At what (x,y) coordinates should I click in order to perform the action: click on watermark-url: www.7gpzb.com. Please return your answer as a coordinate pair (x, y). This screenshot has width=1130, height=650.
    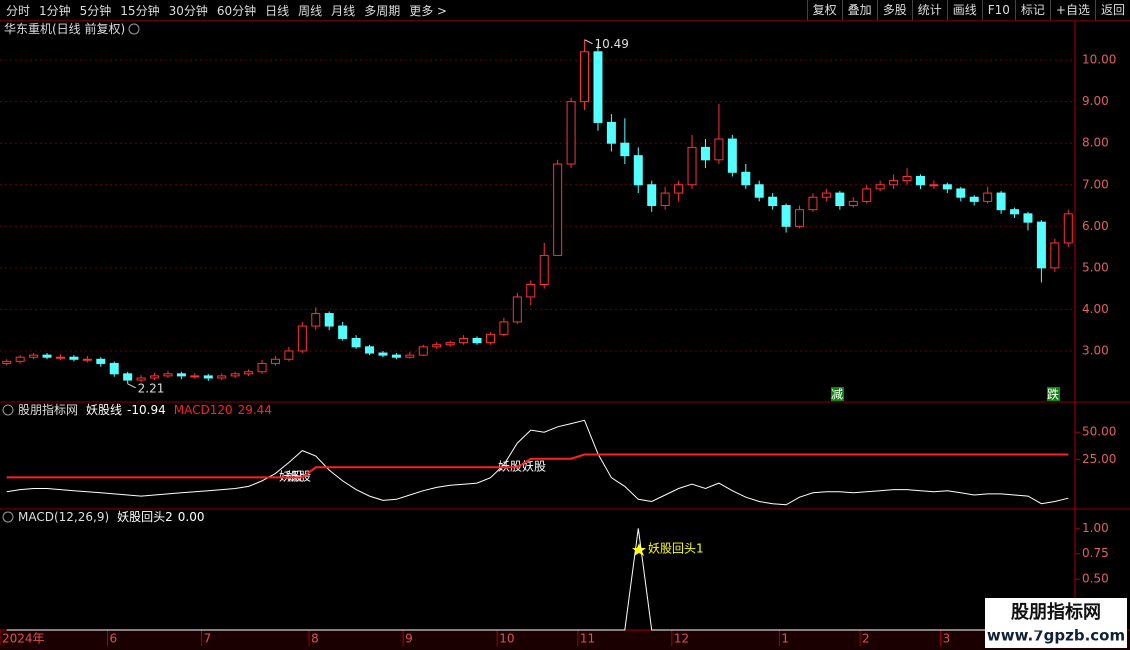
    Looking at the image, I should click on (1056, 636).